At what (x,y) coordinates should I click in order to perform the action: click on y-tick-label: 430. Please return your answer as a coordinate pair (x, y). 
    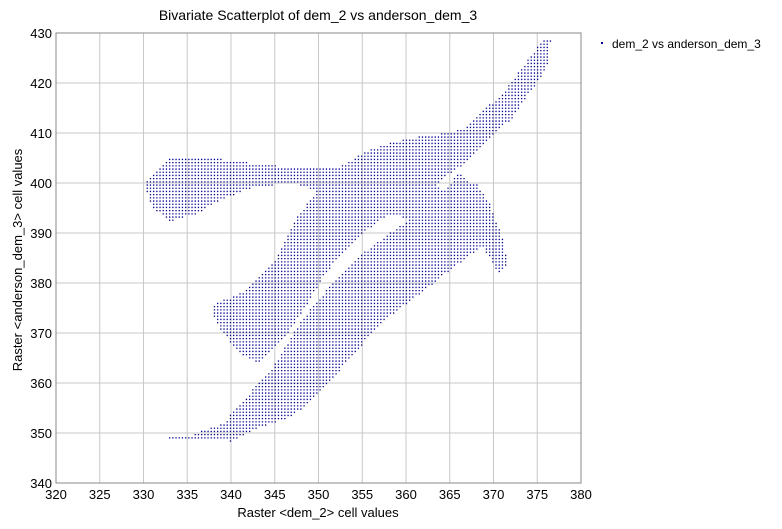
    Looking at the image, I should click on (41, 33).